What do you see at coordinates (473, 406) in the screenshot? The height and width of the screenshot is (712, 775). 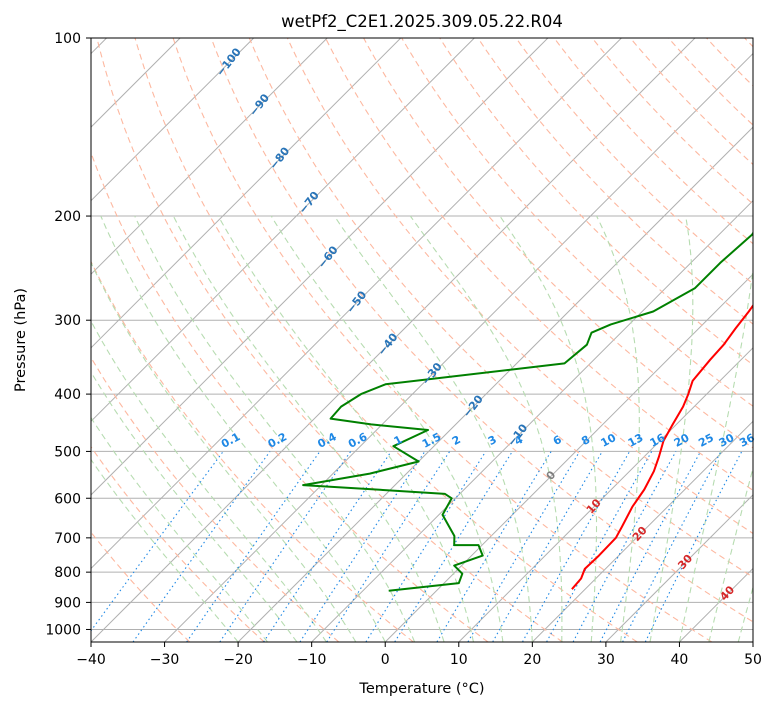 I see `dry-adiabat-label: −20` at bounding box center [473, 406].